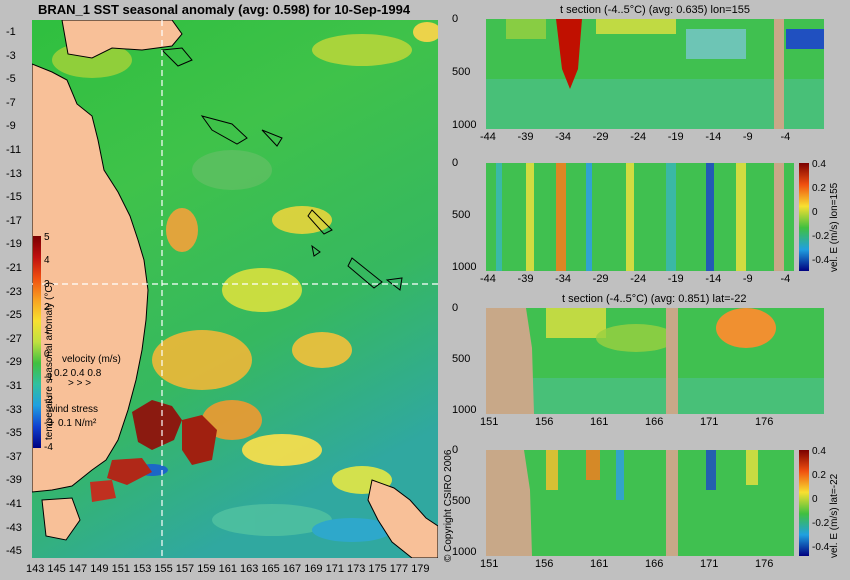 The image size is (850, 580). Describe the element at coordinates (599, 564) in the screenshot. I see `panel4-x-tick: 161` at that location.